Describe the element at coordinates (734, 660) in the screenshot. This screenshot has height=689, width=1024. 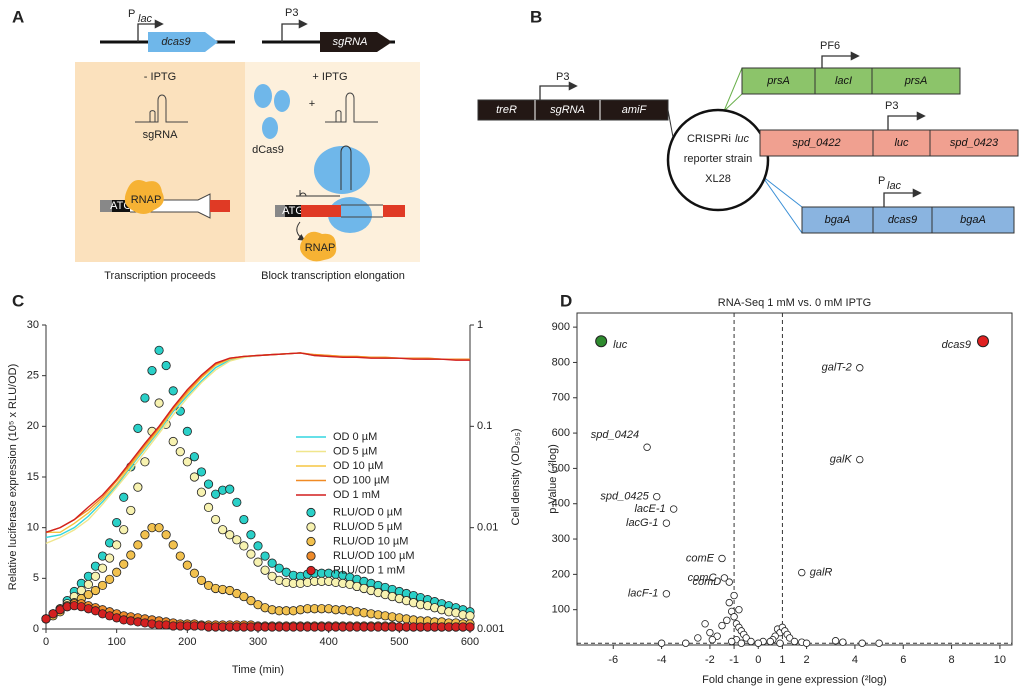
I see `x-tick-label: -1` at that location.